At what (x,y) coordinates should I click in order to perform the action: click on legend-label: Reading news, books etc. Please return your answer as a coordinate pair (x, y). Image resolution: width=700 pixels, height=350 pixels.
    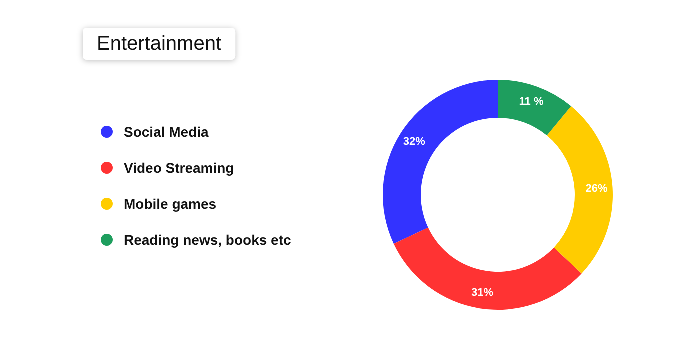
    Looking at the image, I should click on (208, 240).